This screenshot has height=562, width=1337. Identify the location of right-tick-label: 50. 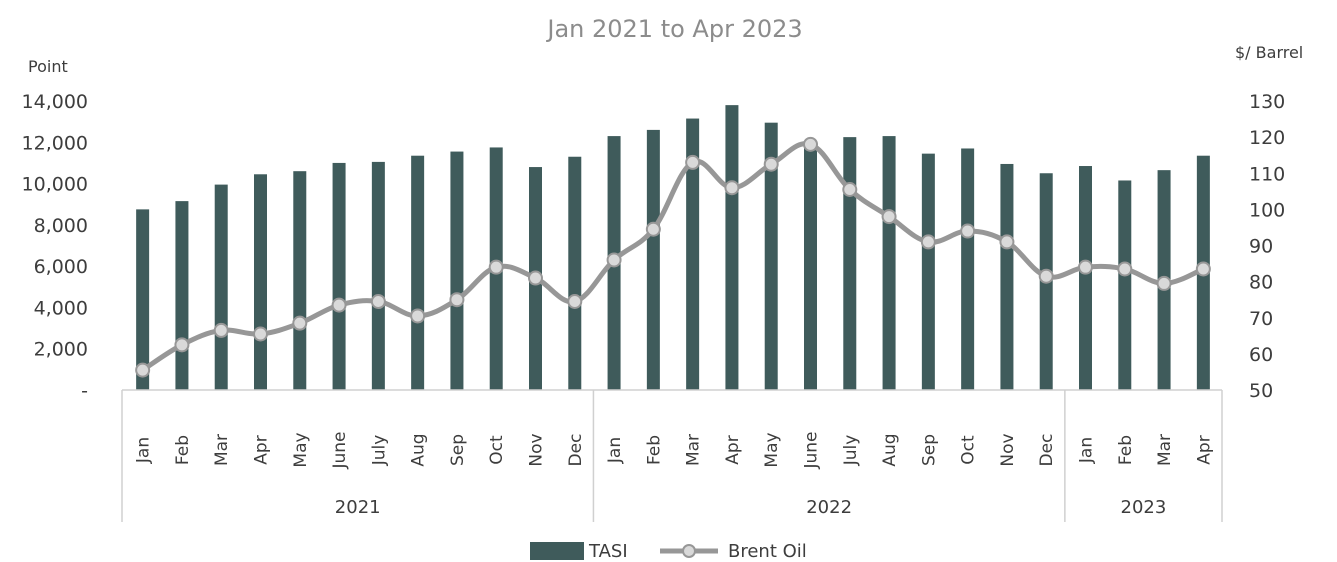
(1261, 391).